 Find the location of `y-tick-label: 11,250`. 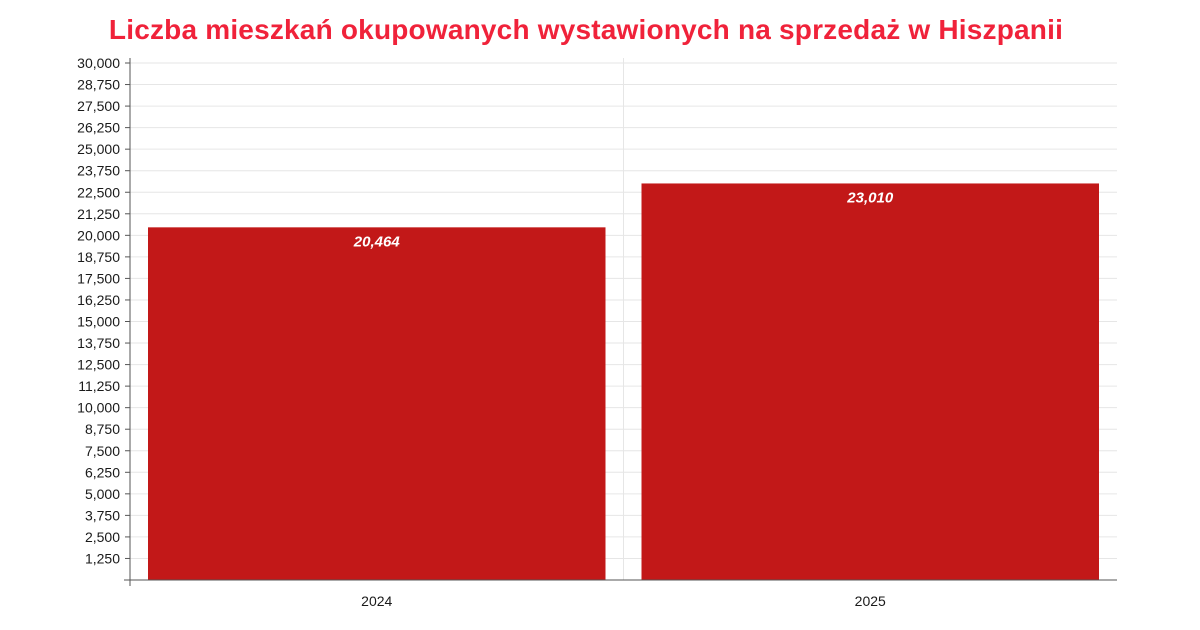

y-tick-label: 11,250 is located at coordinates (99, 386).